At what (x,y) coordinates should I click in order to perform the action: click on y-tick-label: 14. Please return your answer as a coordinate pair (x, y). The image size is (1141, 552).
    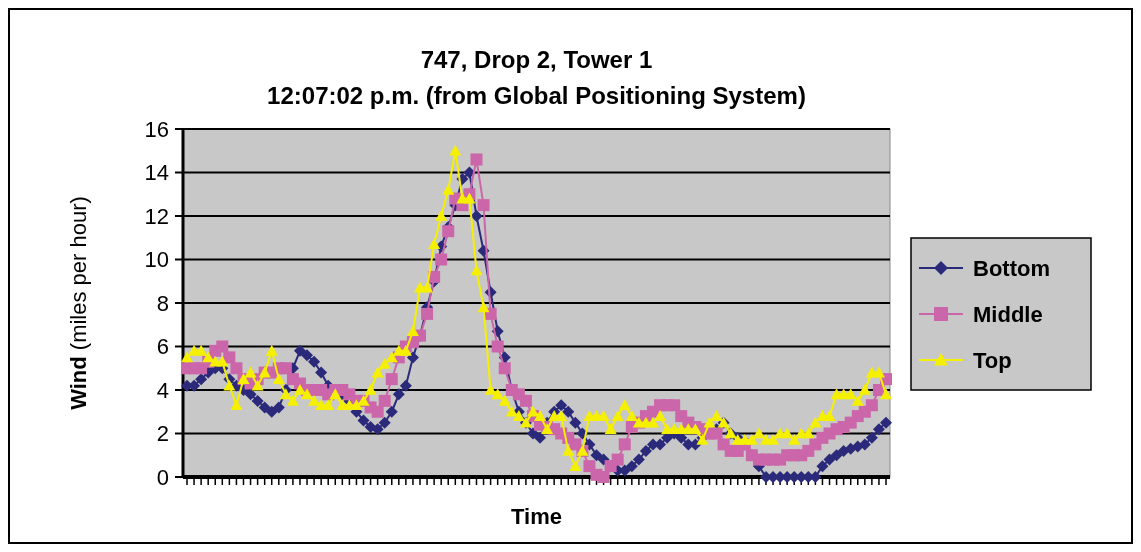
    Looking at the image, I should click on (156, 173).